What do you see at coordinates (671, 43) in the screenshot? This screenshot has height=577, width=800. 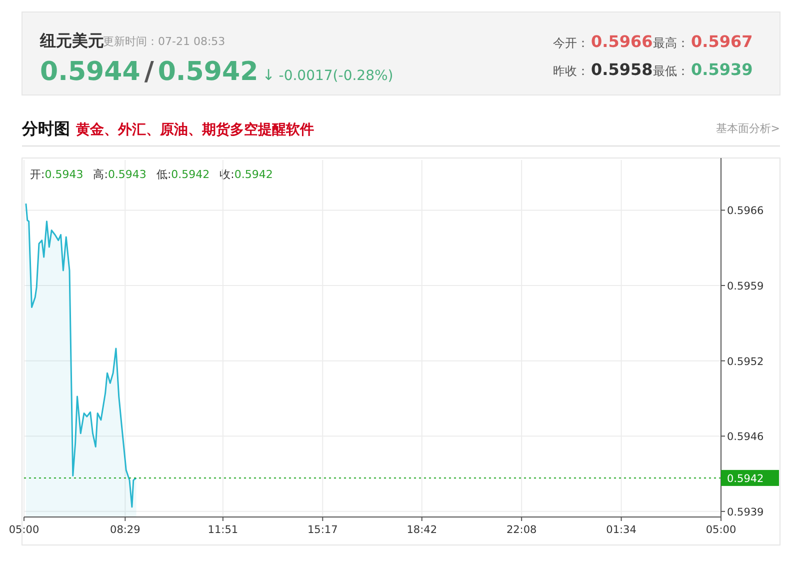 I see `text: 最高：` at bounding box center [671, 43].